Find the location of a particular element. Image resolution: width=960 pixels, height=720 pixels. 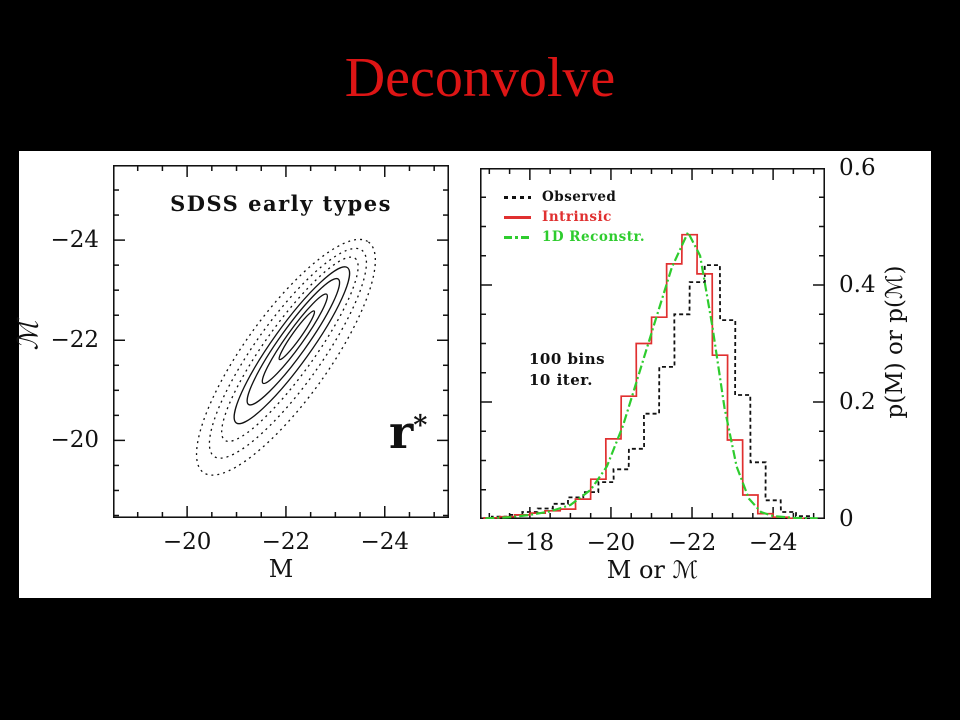

slide-title: Deconvolve is located at coordinates (480, 78).